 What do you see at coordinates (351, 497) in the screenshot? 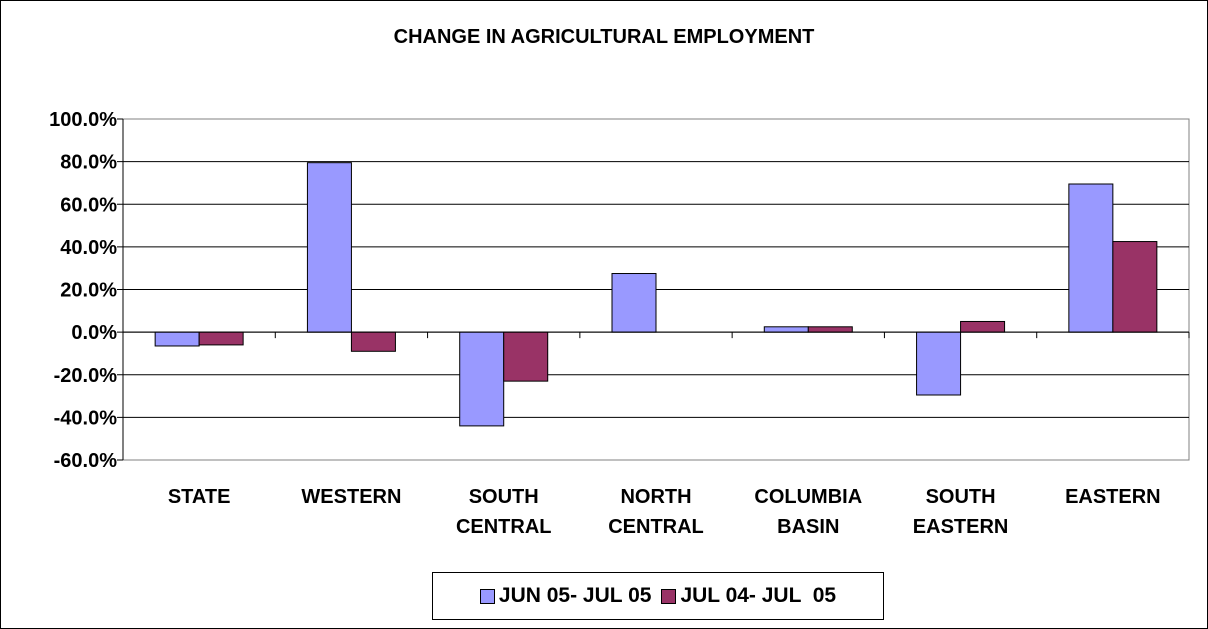
I see `x-tick-label: WESTERN` at bounding box center [351, 497].